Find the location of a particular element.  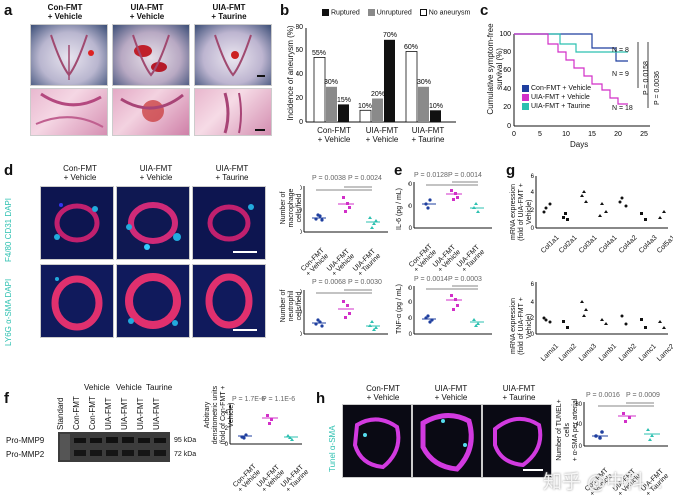

d-top-x-2: UIA-FMT + Vehicle is located at coordinates (341, 262).